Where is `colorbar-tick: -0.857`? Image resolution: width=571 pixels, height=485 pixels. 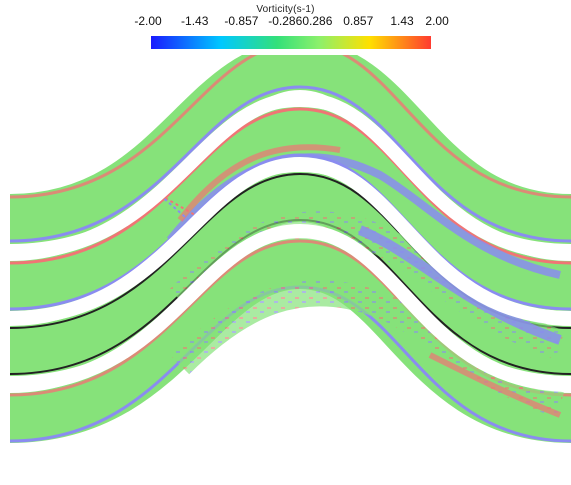
colorbar-tick: -0.857 is located at coordinates (241, 21).